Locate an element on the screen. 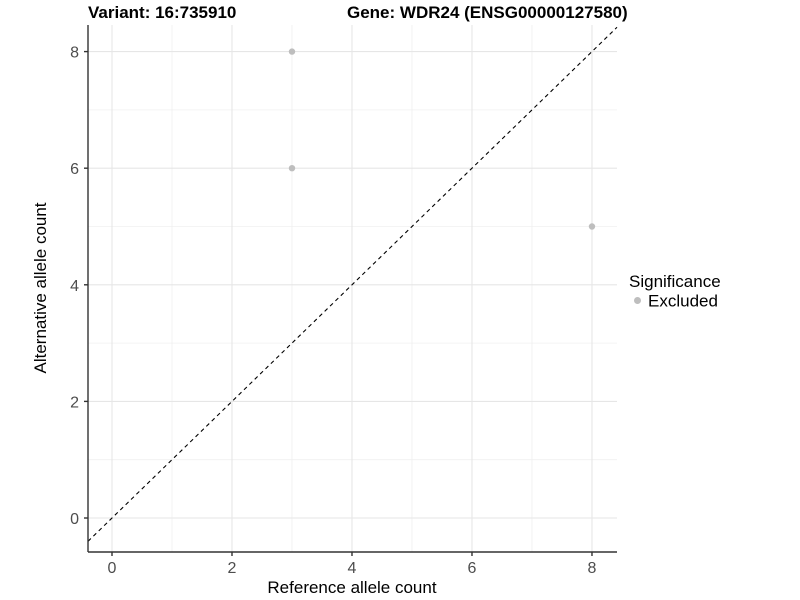 The image size is (800, 600). legend-title: Significance is located at coordinates (675, 281).